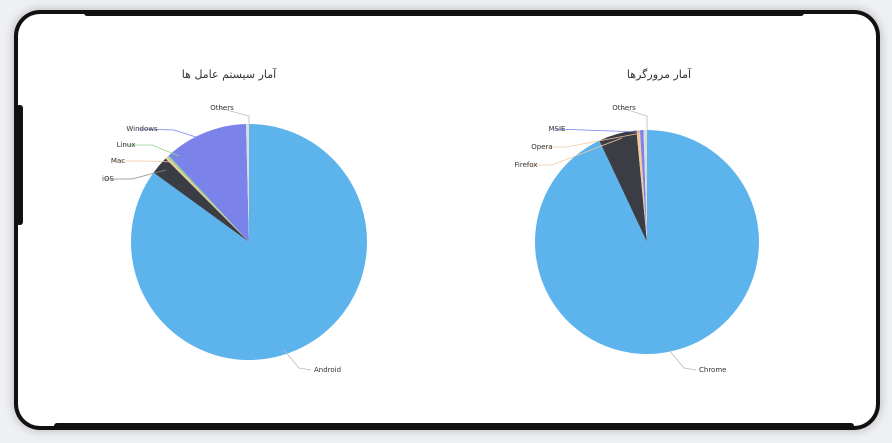 The height and width of the screenshot is (443, 892). What do you see at coordinates (588, 140) in the screenshot?
I see `browser-opera-leader-line` at bounding box center [588, 140].